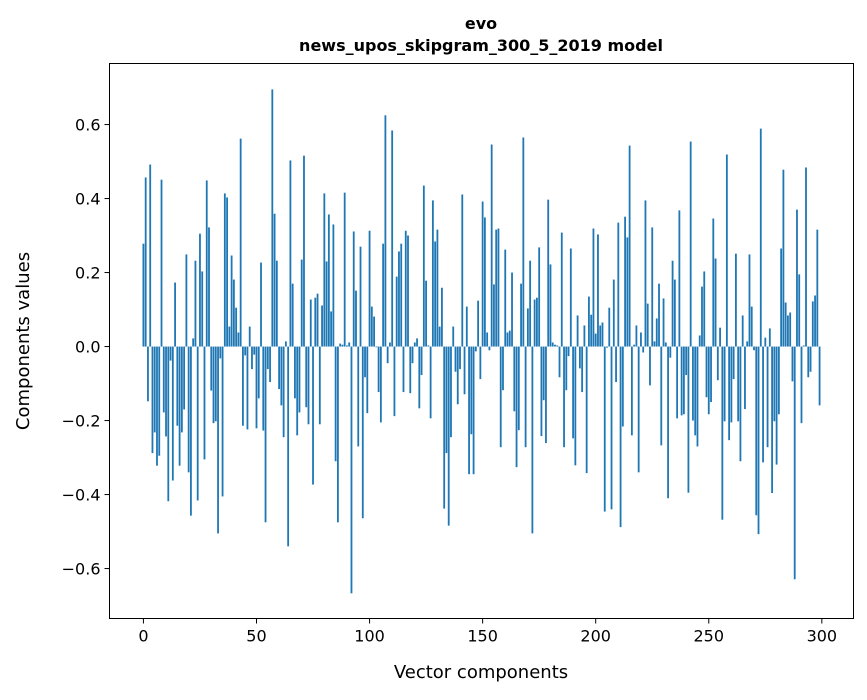 The width and height of the screenshot is (867, 700). I want to click on y-axis: −0.6 −0.4 −0.2 0.0 0.2 0.4 0.6, so click(86, 347).